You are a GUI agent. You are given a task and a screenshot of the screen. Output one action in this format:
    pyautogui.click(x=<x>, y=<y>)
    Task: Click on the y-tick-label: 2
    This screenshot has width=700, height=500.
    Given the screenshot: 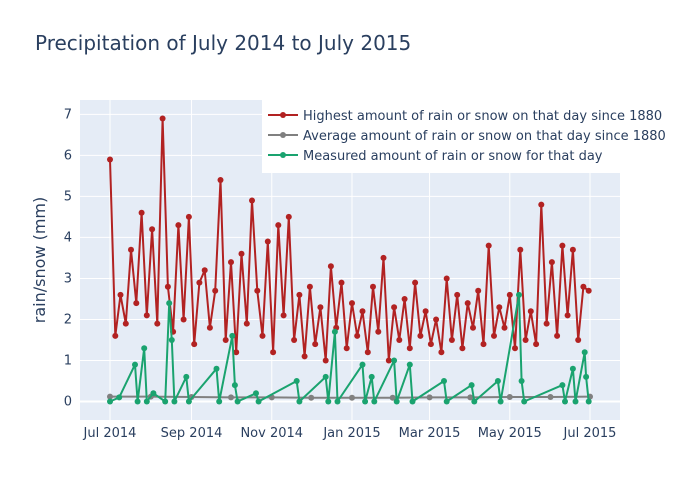 What is the action you would take?
    pyautogui.click(x=68, y=319)
    